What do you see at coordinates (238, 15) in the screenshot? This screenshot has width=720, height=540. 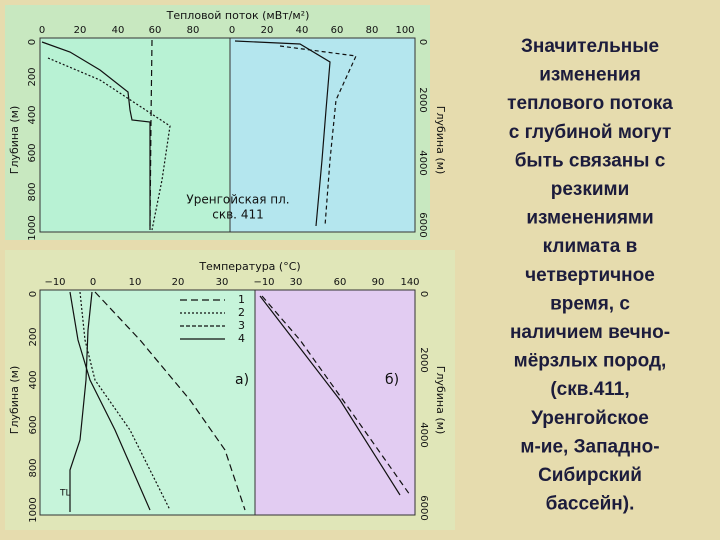 I see `figure-title: Тепловой поток (мВт/м²)` at bounding box center [238, 15].